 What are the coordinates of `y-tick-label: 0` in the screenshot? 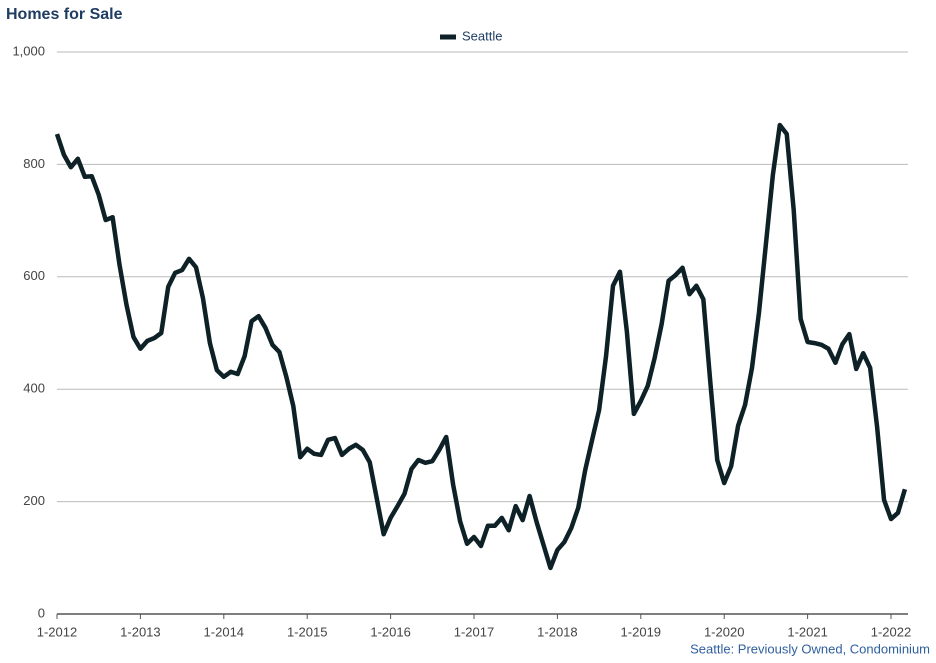 It's located at (41, 612).